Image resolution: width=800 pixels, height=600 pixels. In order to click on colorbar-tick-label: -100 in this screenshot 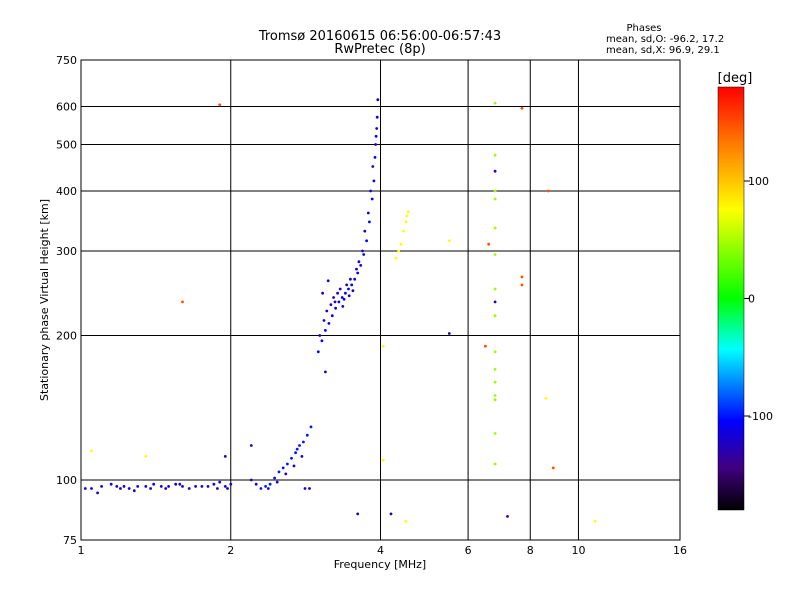, I will do `click(760, 416)`.